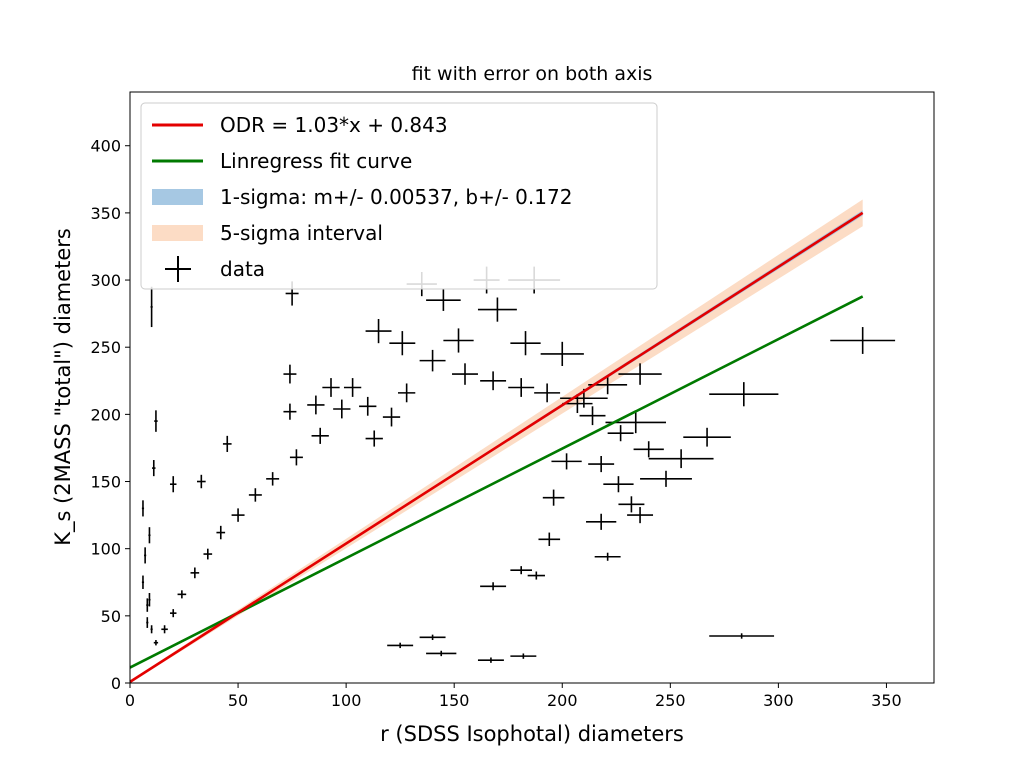 Image resolution: width=1035 pixels, height=766 pixels. I want to click on y-tick-label: 0, so click(116, 683).